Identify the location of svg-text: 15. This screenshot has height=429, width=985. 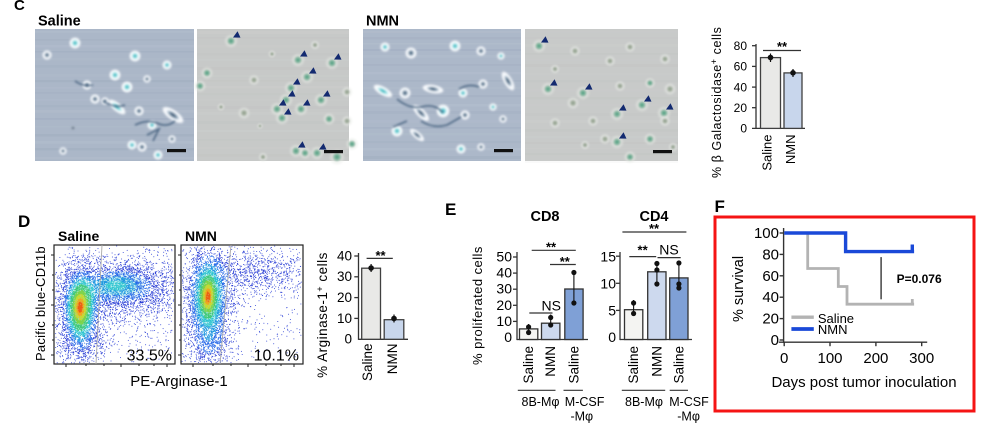
(608, 257).